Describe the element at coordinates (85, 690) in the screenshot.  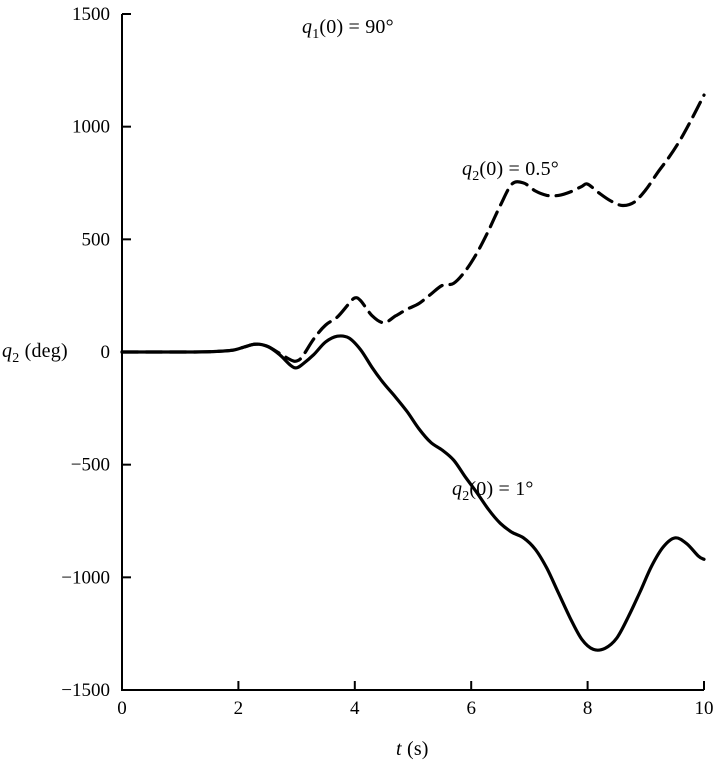
I see `y-tick-label: −1500` at that location.